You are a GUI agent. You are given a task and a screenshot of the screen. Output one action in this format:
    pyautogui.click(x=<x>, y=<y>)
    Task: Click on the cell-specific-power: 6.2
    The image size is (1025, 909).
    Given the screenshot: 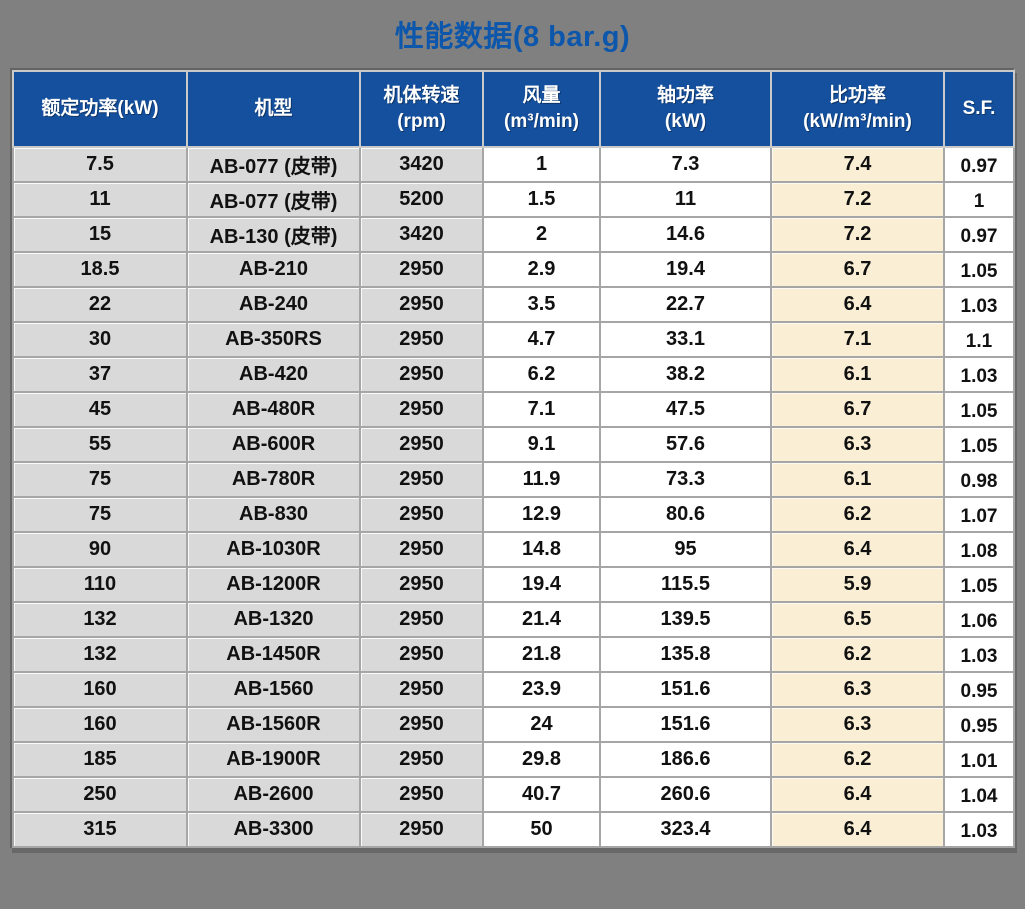 What is the action you would take?
    pyautogui.click(x=857, y=514)
    